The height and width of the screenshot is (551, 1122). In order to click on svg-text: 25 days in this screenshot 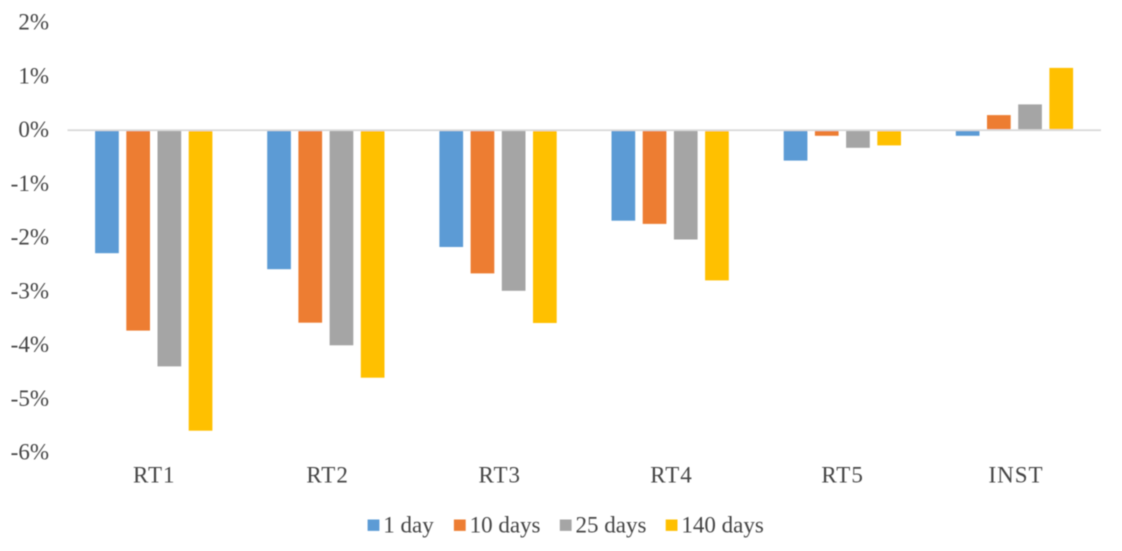, I will do `click(611, 525)`.